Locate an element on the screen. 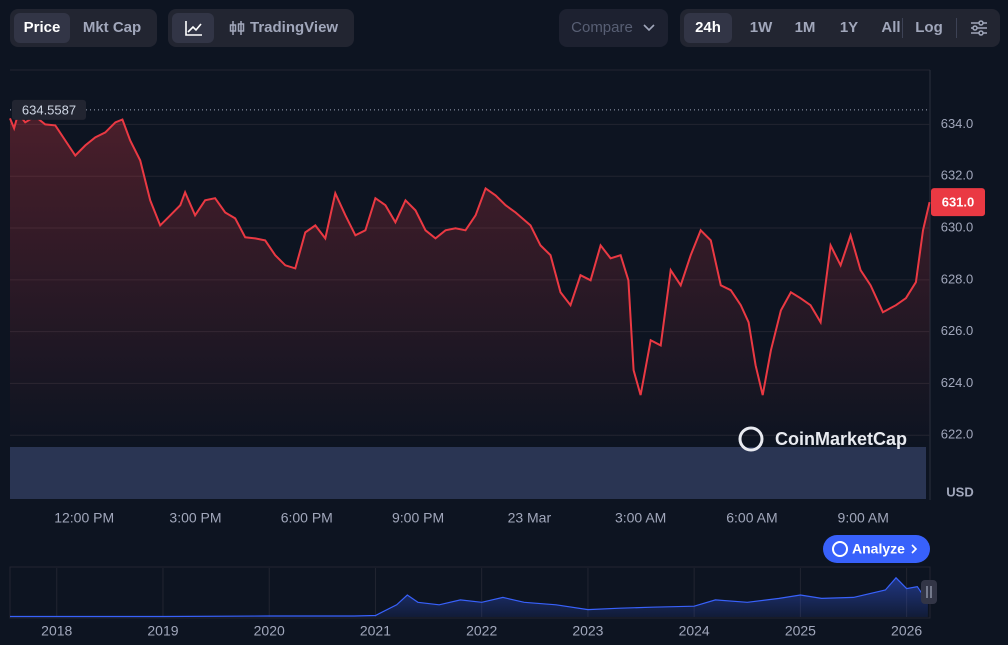 This screenshot has width=1008, height=645. y-tick-label: 630.0 is located at coordinates (957, 226).